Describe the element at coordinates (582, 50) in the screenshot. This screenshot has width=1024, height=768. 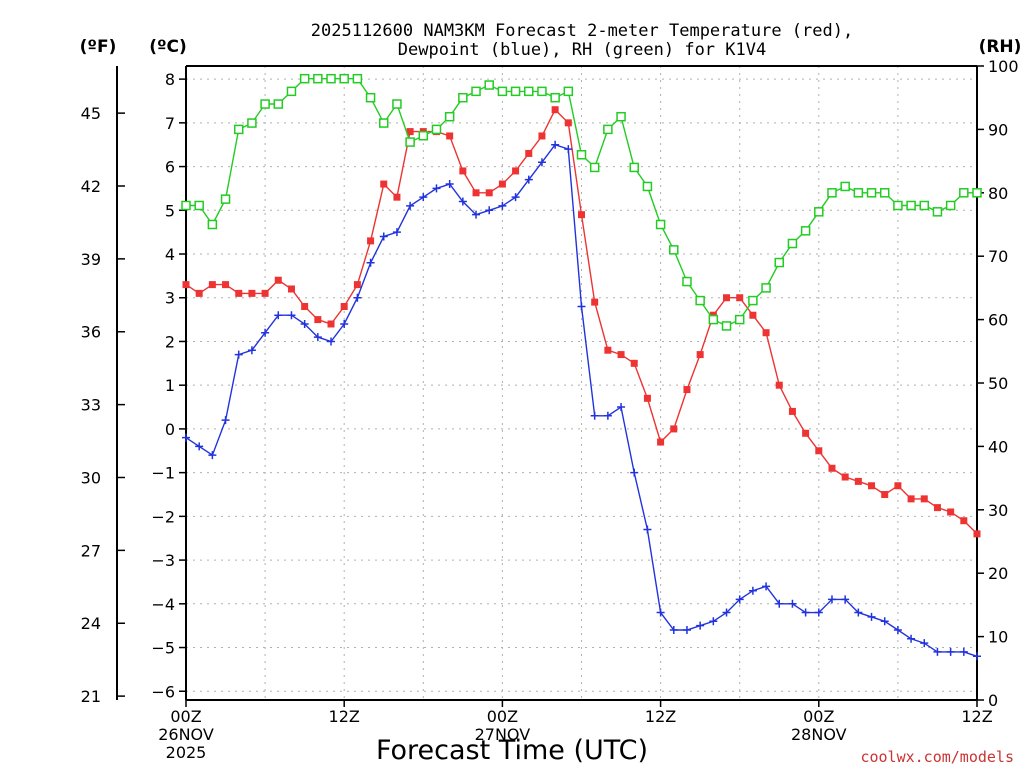
I see `chart-title-line-2: Dewpoint (blue), RH (green) for K1V4` at that location.